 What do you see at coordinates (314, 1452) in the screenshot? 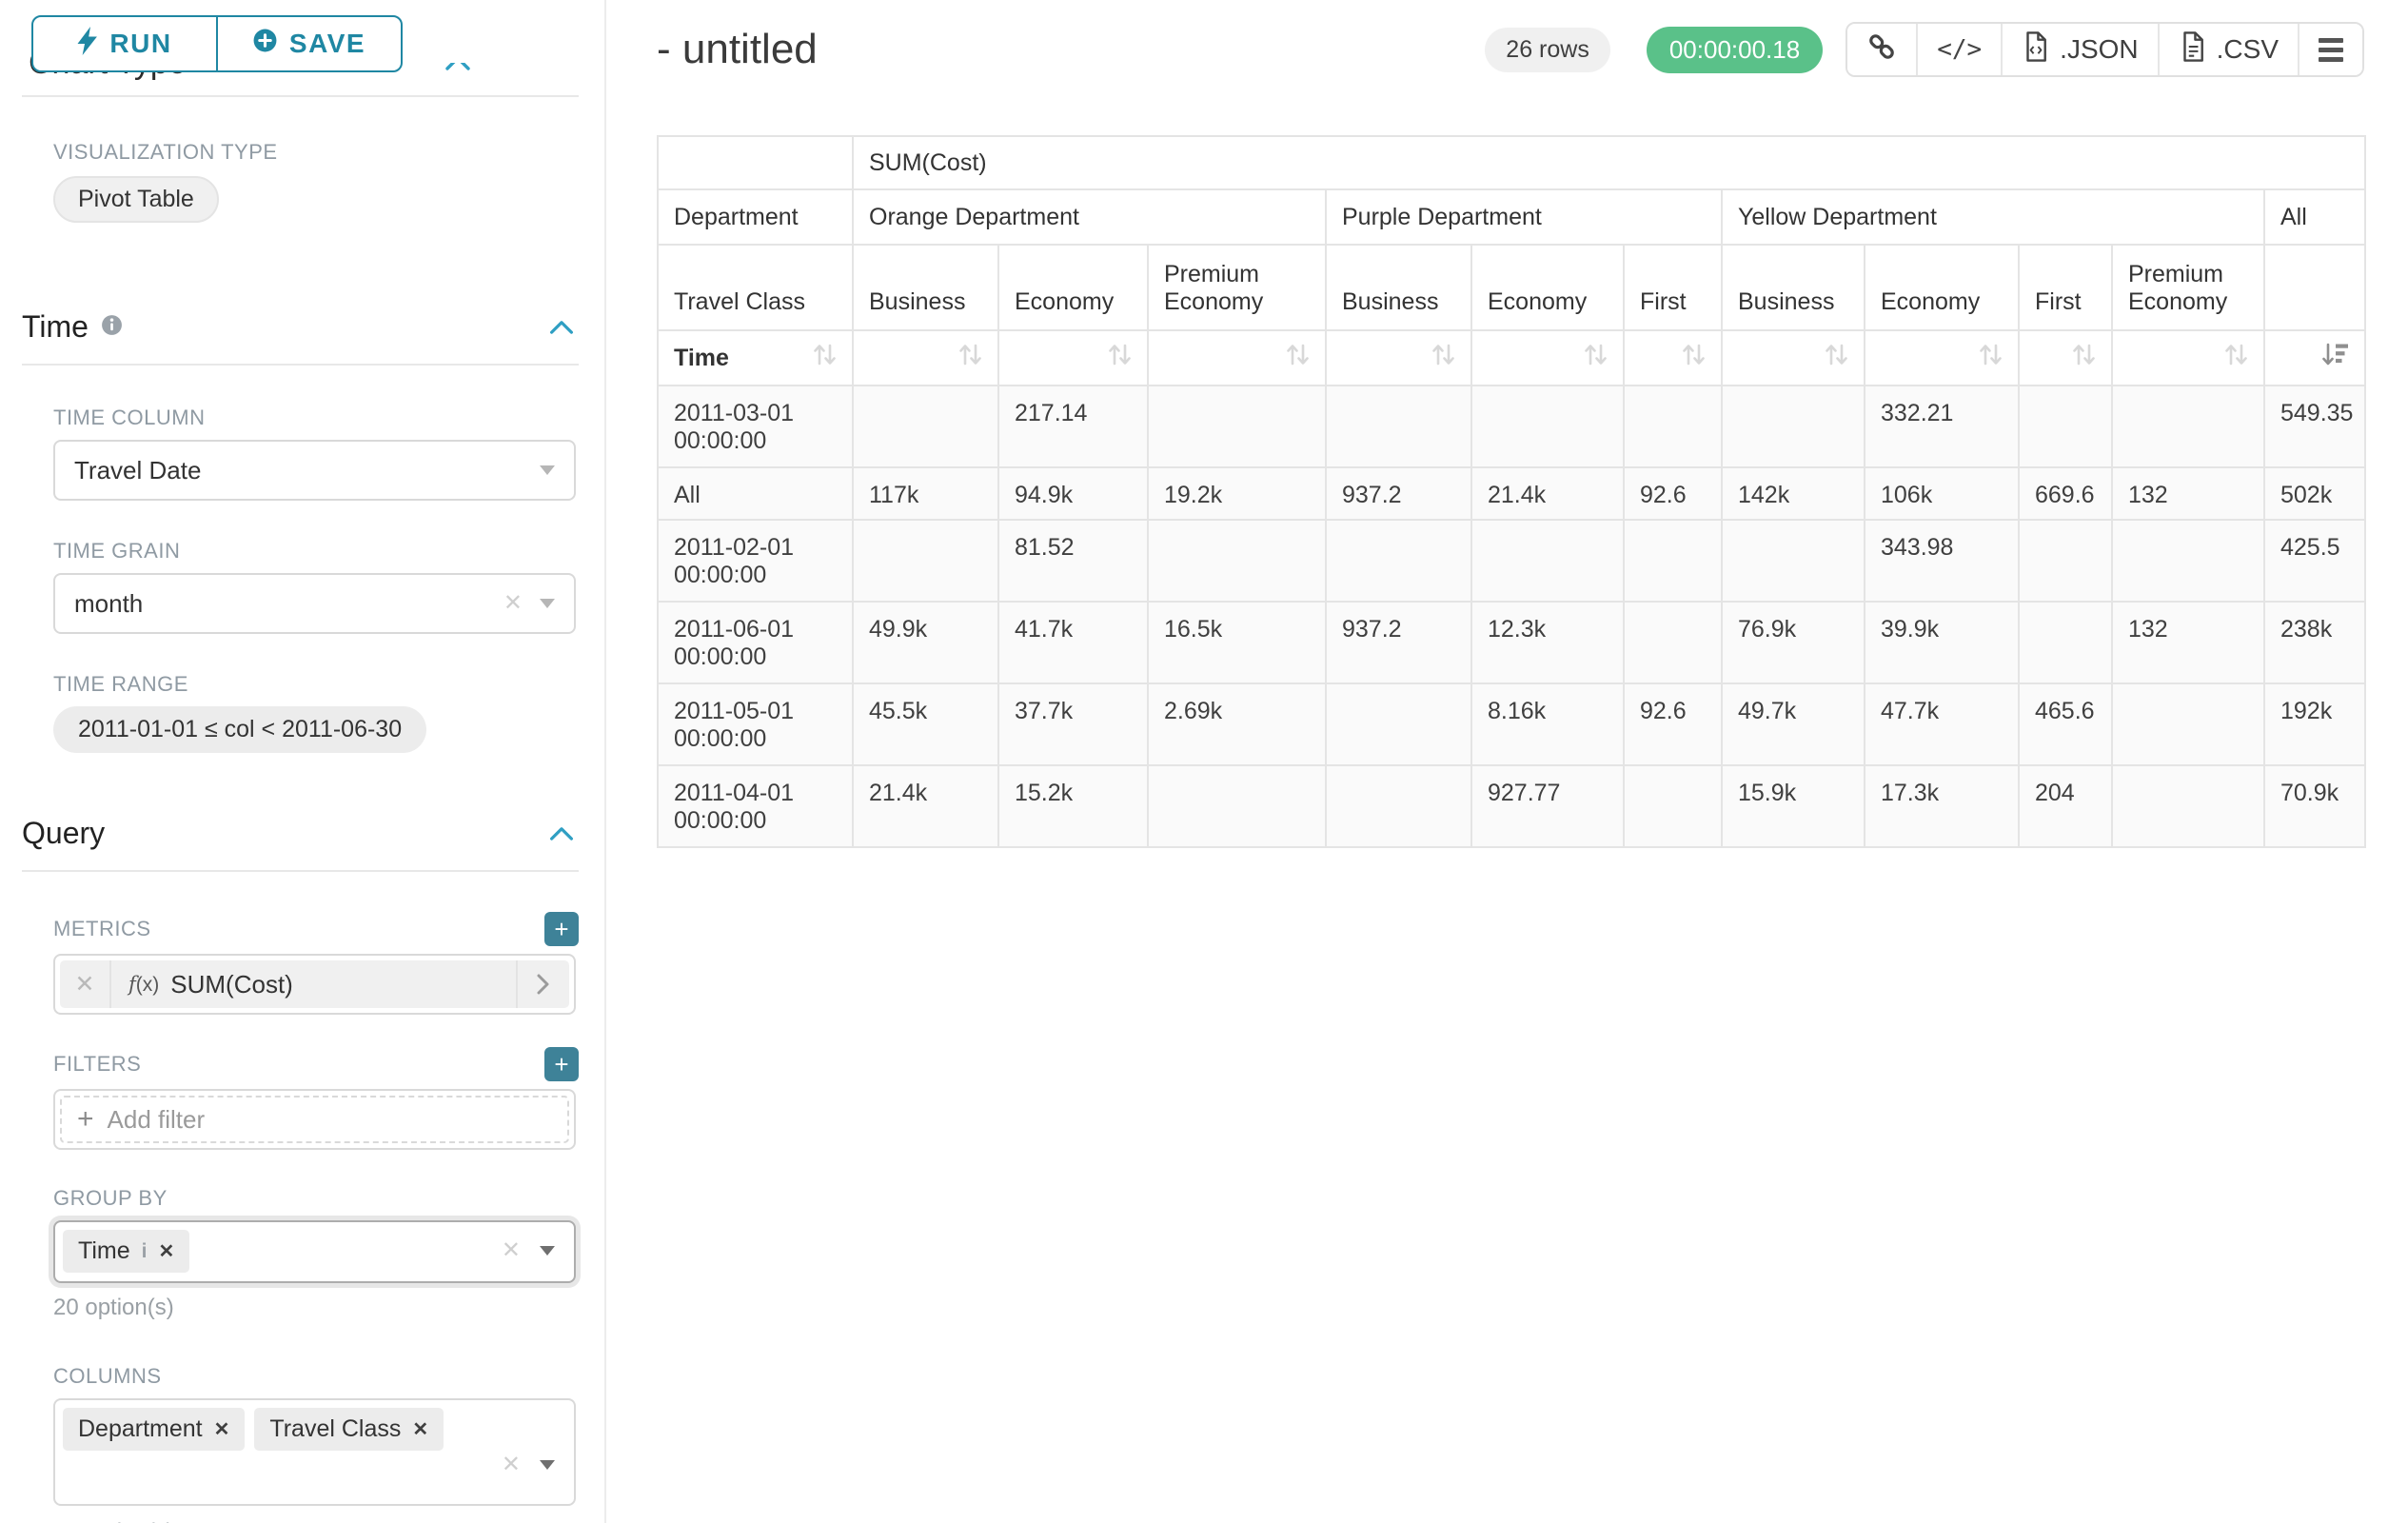
I see `columns-select: Department ✕ Travel Class ✕ ✕` at bounding box center [314, 1452].